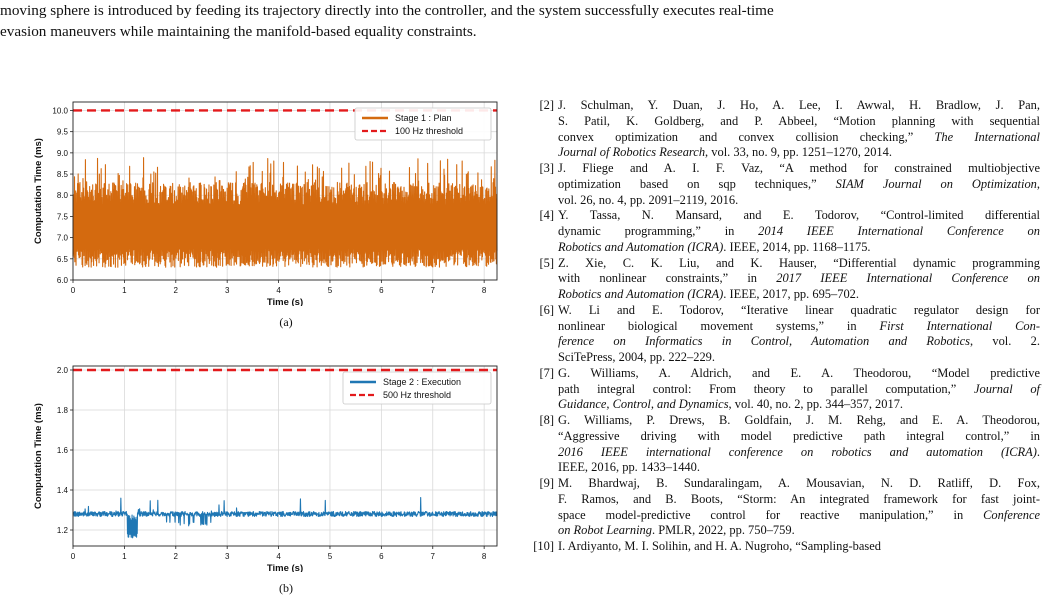 This screenshot has height=613, width=1044. I want to click on reference-number: [7], so click(546, 372).